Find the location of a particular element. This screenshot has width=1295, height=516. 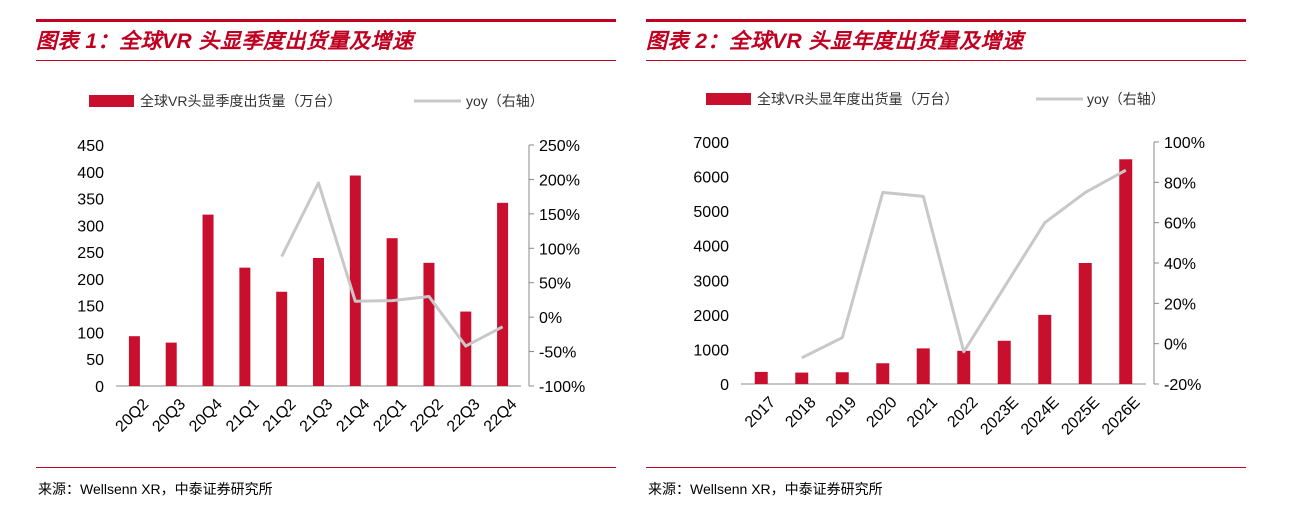

x-tick-label: 22Q3 is located at coordinates (464, 416).